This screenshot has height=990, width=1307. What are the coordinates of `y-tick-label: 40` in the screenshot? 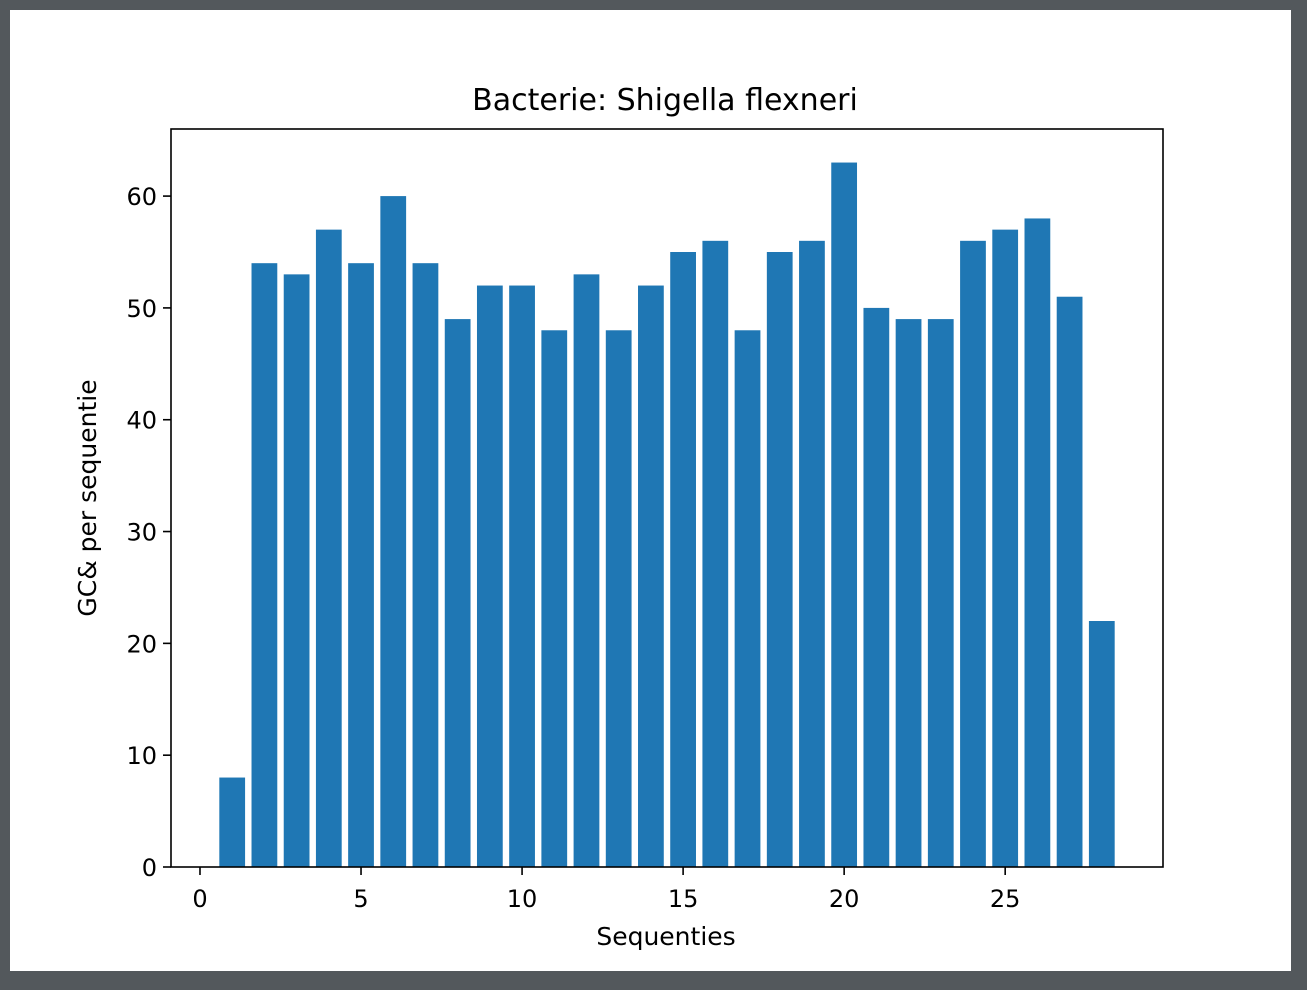 It's located at (141, 421).